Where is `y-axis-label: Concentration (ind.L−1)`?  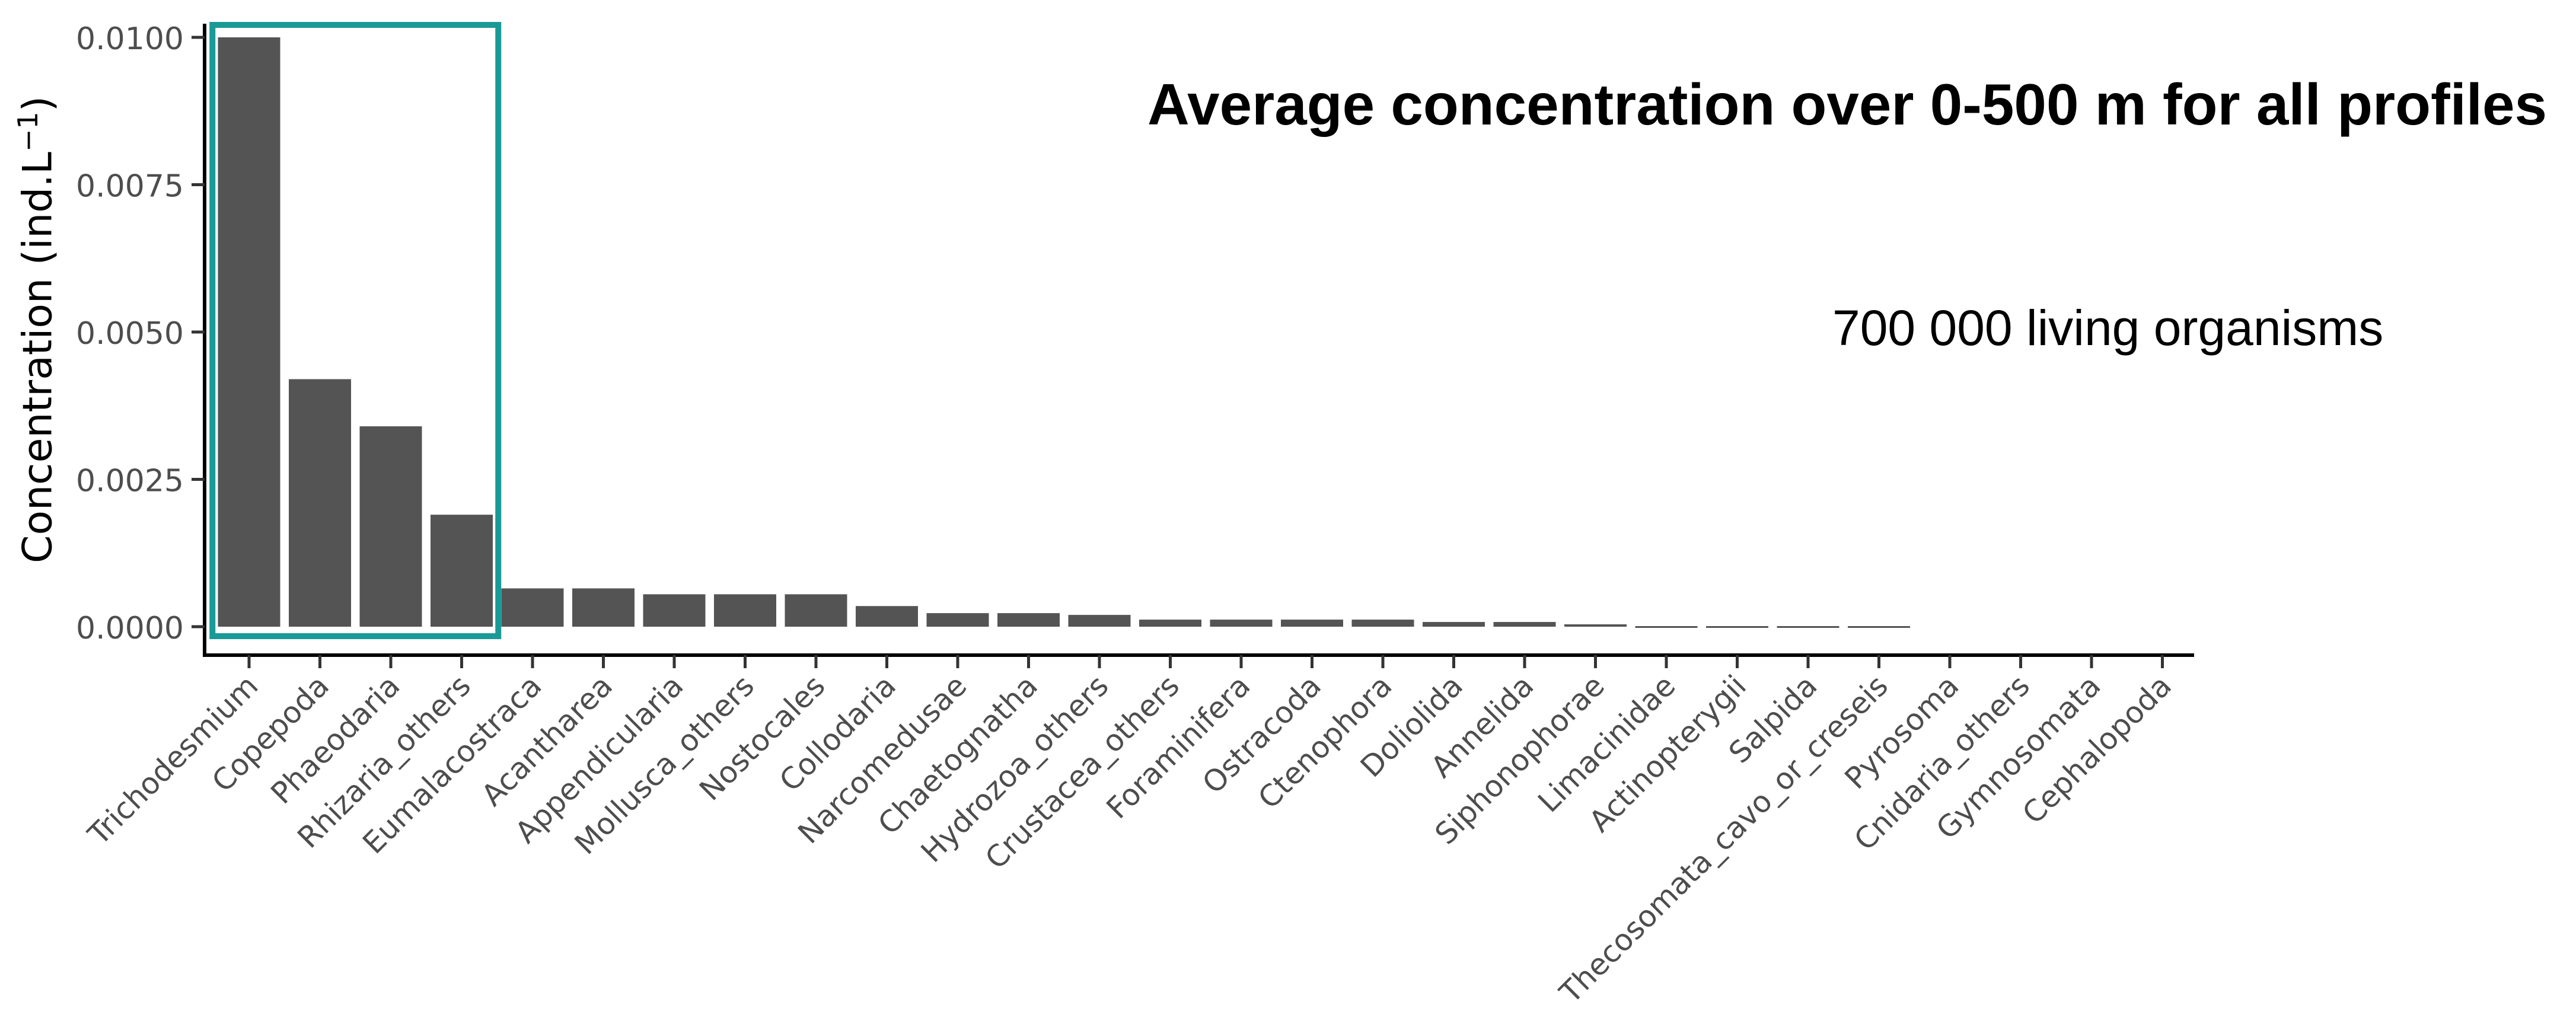 y-axis-label: Concentration (ind.L−1) is located at coordinates (37, 329).